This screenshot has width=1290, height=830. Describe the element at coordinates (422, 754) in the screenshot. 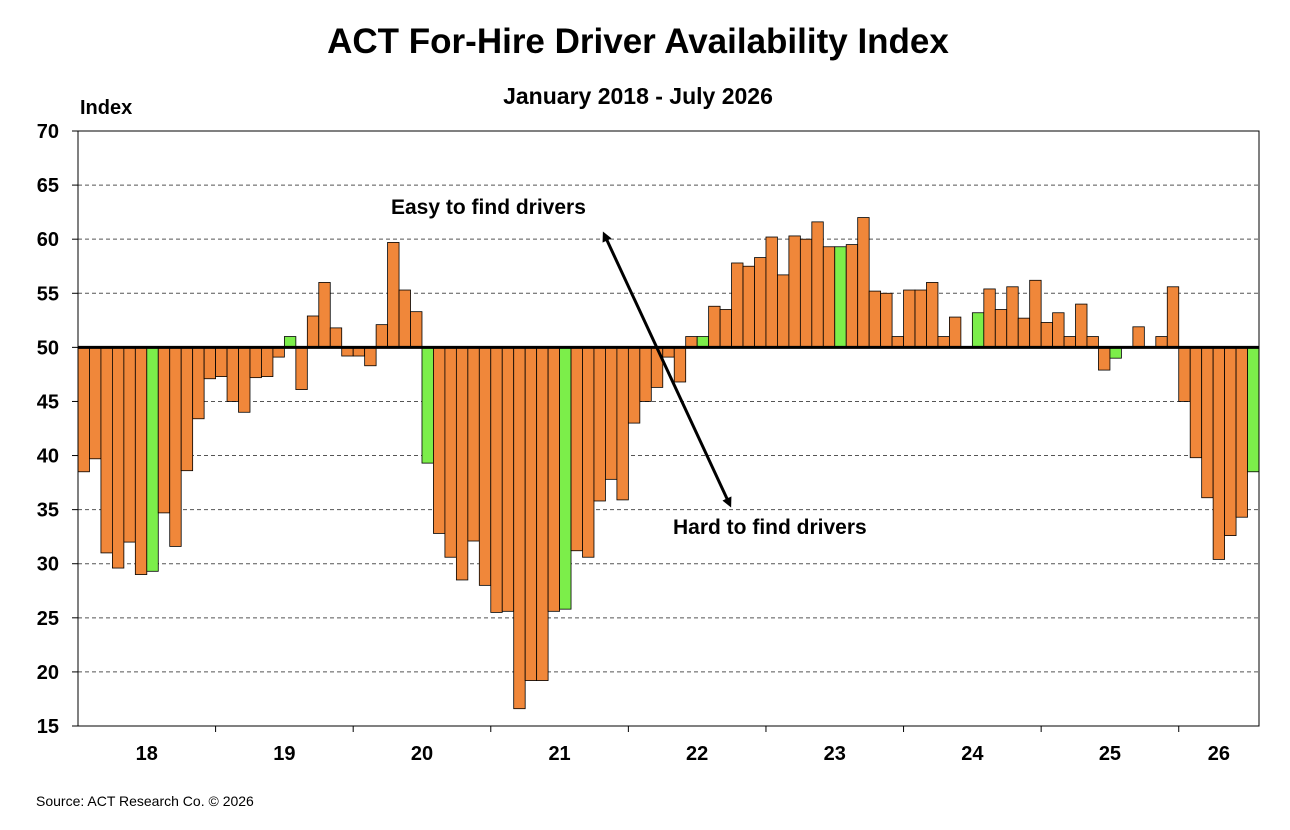

I see `x-tick-label: 20` at that location.